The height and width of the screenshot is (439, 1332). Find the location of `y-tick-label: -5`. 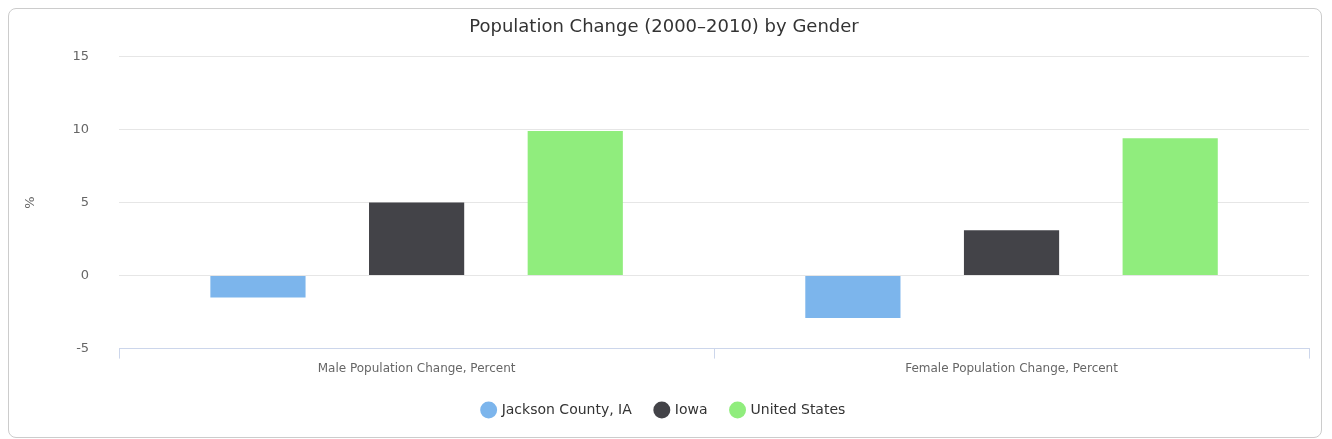

y-tick-label: -5 is located at coordinates (83, 347).